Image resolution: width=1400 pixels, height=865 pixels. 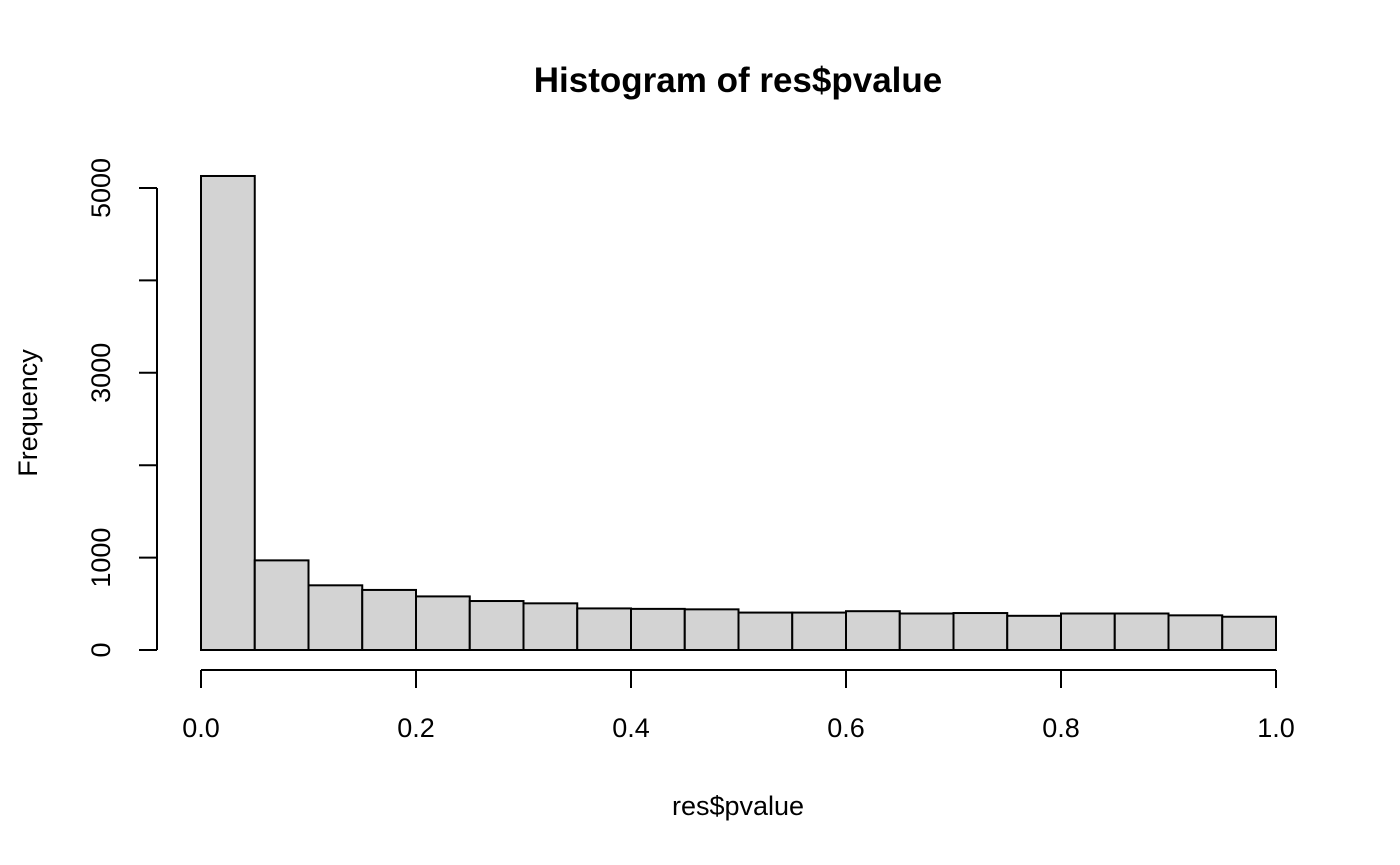 What do you see at coordinates (101, 649) in the screenshot?
I see `y-tick-label: 0` at bounding box center [101, 649].